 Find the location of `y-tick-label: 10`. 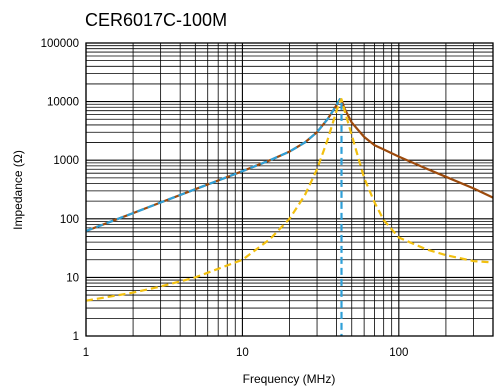

y-tick-label: 10 is located at coordinates (72, 278).